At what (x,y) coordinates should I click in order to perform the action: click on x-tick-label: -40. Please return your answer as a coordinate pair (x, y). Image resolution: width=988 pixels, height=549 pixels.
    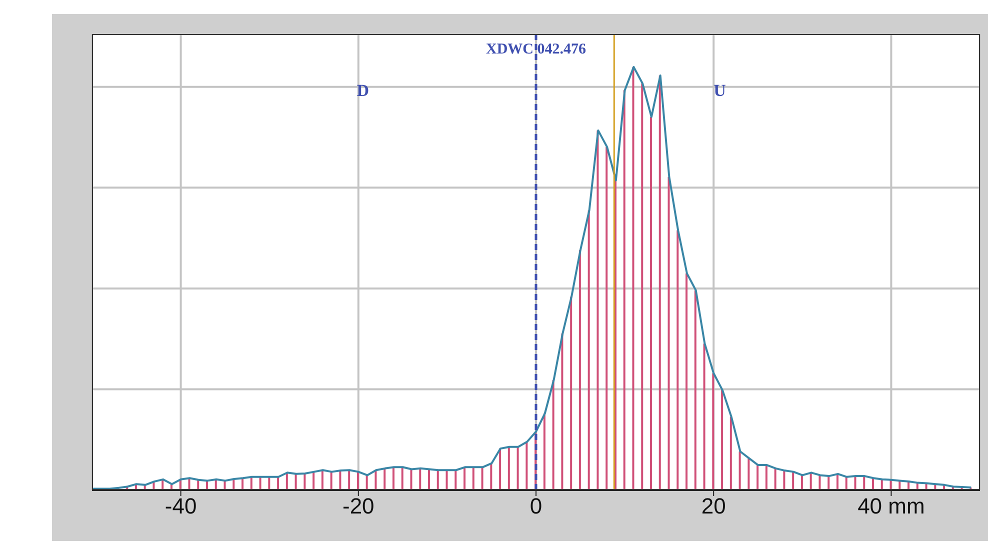
    Looking at the image, I should click on (180, 506).